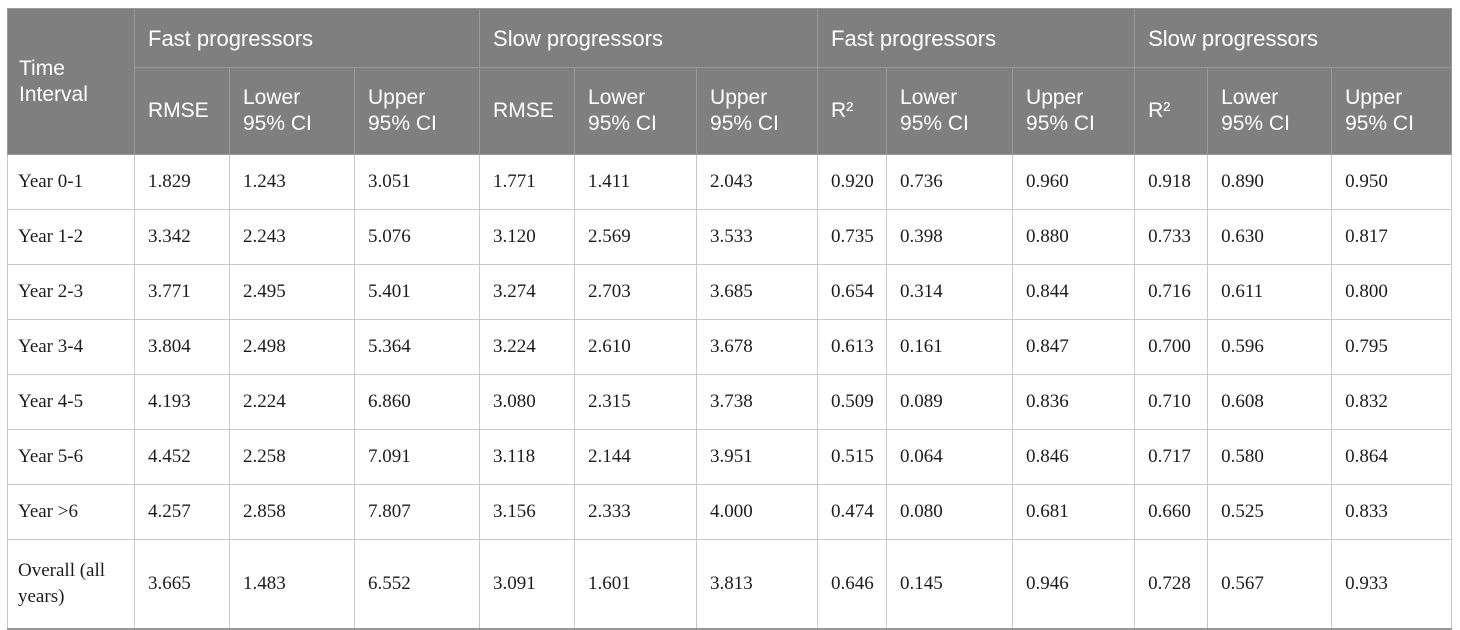 The width and height of the screenshot is (1460, 630). What do you see at coordinates (527, 457) in the screenshot?
I see `data-cell: 3.118` at bounding box center [527, 457].